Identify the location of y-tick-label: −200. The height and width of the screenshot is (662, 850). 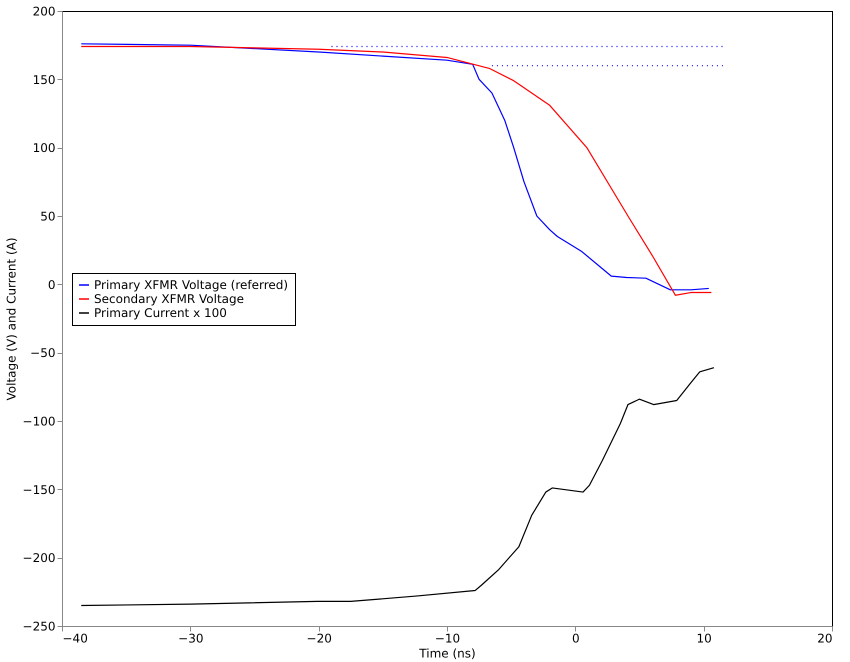
(39, 558).